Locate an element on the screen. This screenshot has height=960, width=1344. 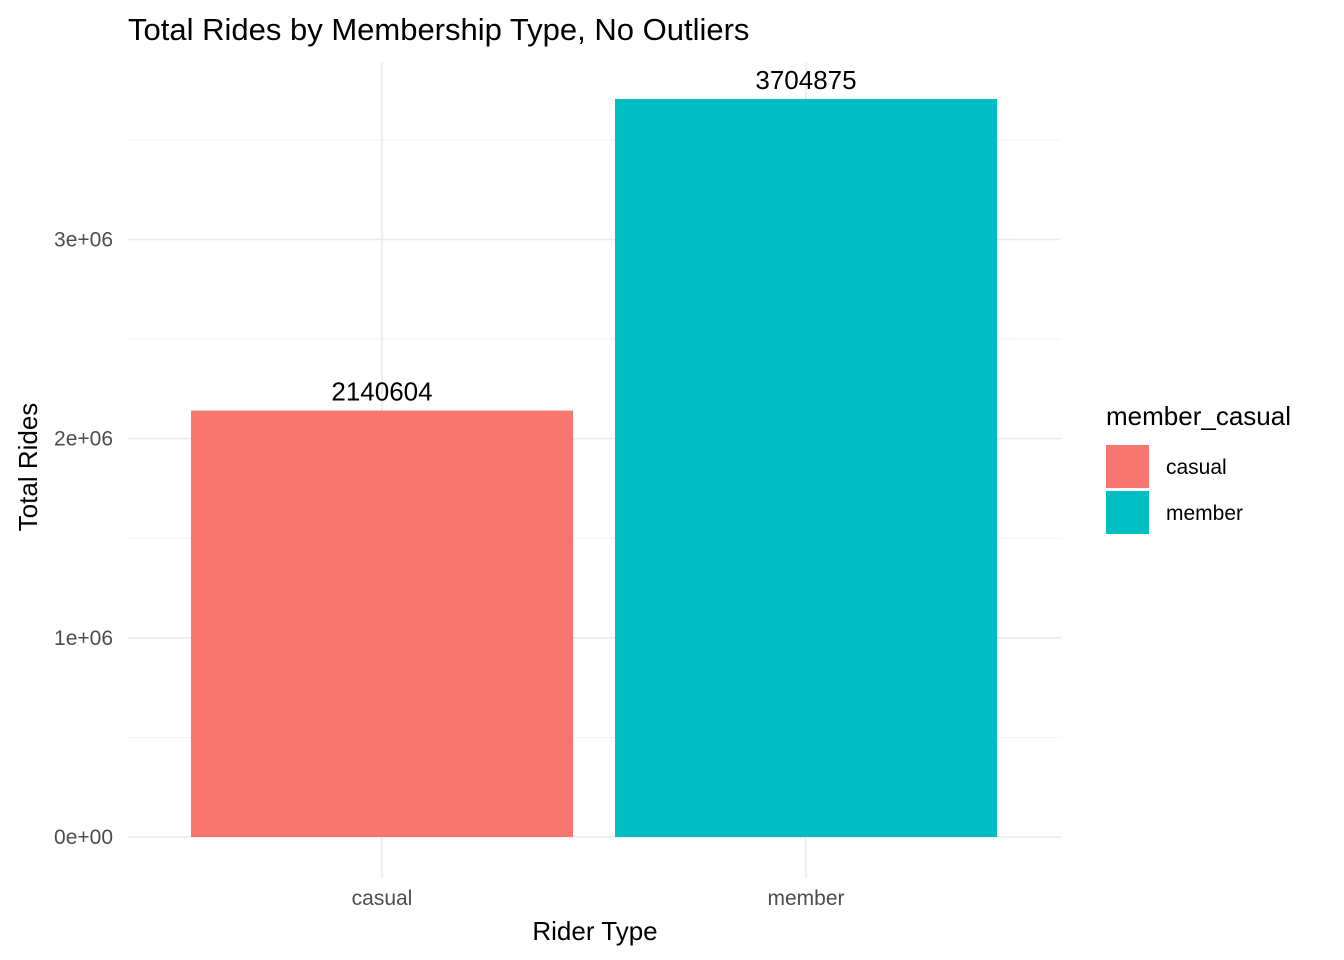
legend-title: member_casual is located at coordinates (1198, 416).